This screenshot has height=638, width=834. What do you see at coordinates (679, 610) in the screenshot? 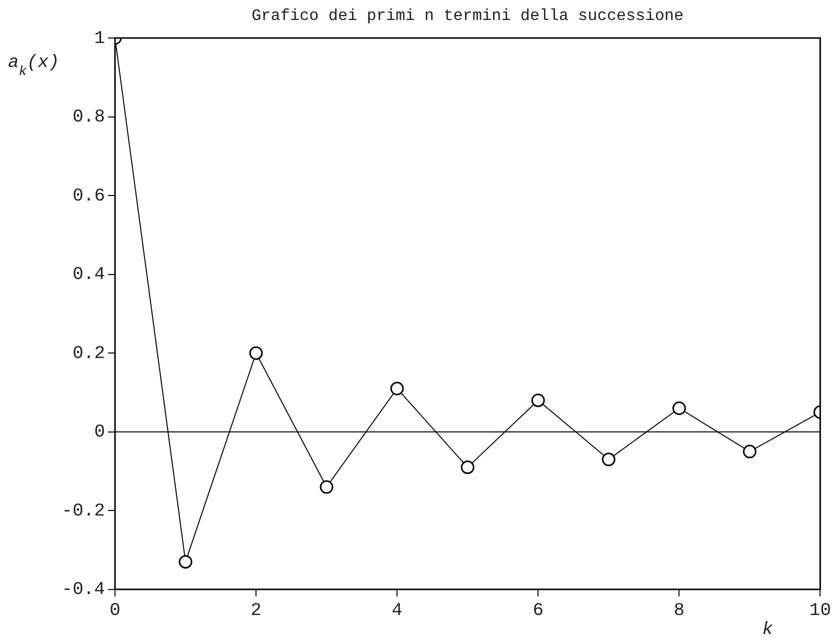
I see `x-tick-label: 8` at bounding box center [679, 610].